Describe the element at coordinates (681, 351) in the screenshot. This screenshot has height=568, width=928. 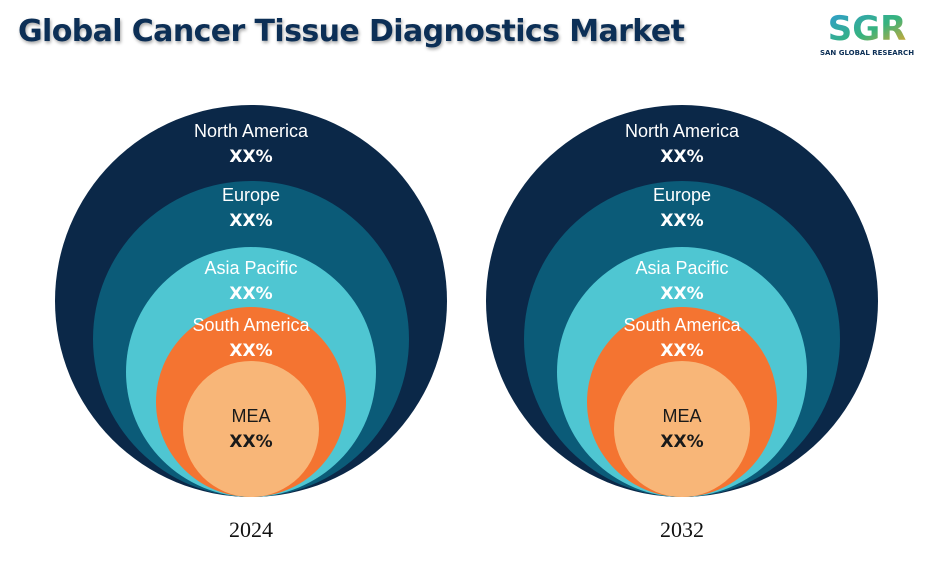
I see `value-south-america-2032: XX%` at that location.